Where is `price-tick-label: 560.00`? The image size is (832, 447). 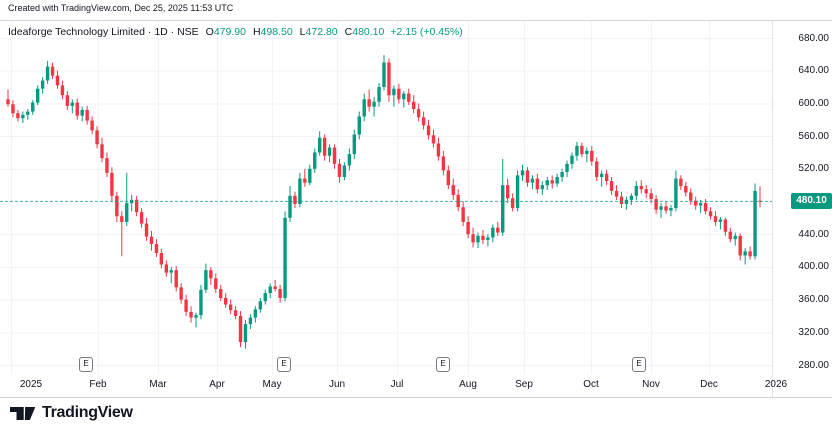 price-tick-label: 560.00 is located at coordinates (813, 136).